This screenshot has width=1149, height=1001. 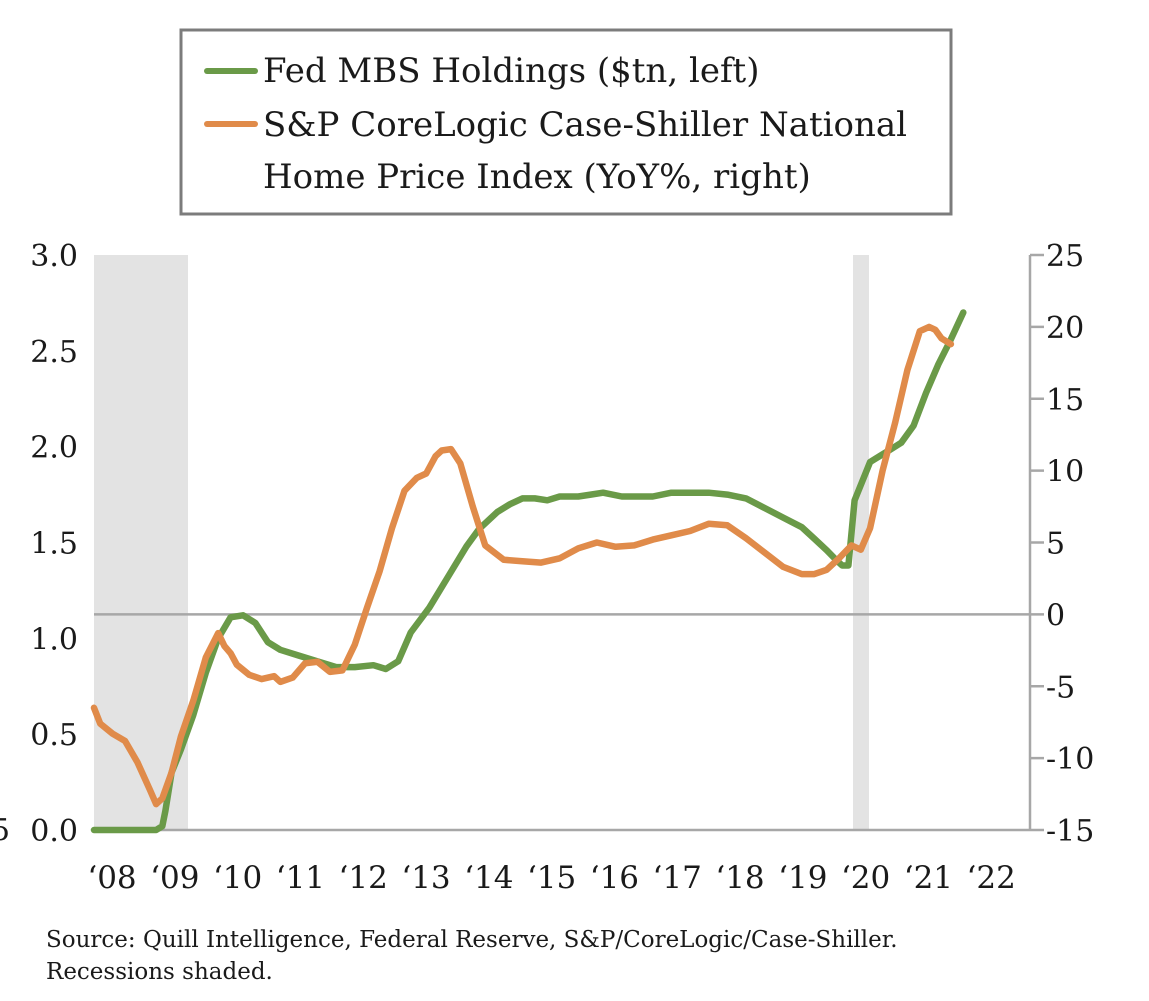 I want to click on left-partial-tick-label: 5, so click(x=5, y=830).